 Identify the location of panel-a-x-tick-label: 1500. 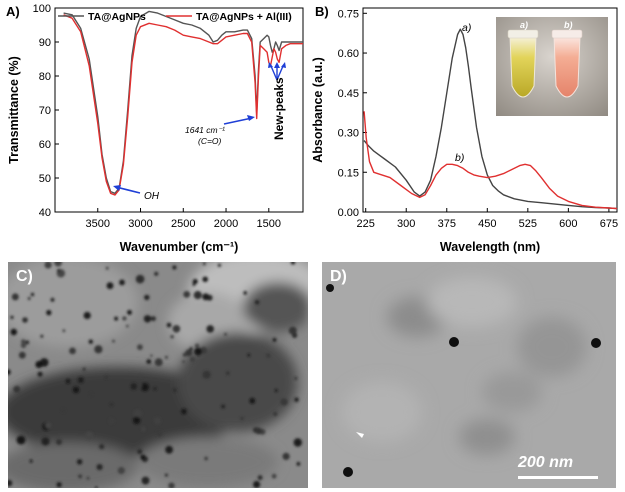
(269, 224).